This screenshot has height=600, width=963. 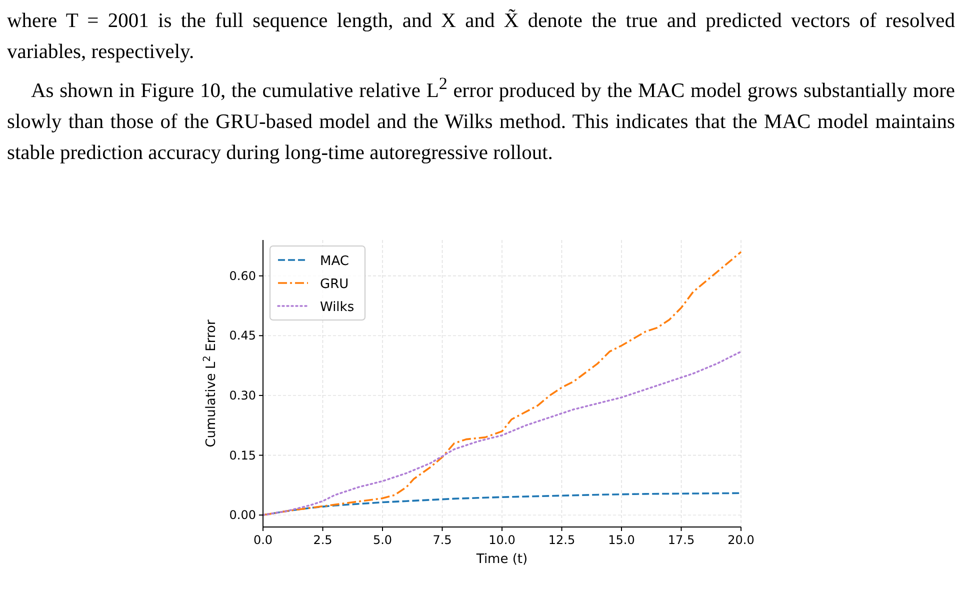 What do you see at coordinates (242, 275) in the screenshot?
I see `y-tick-label: 0.60` at bounding box center [242, 275].